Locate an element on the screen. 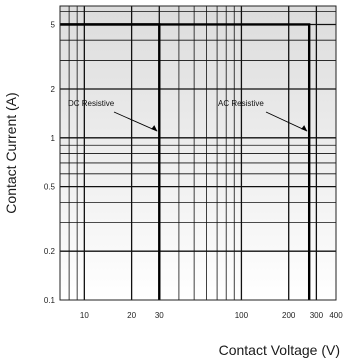 The image size is (345, 363). y-tick-label: 2 is located at coordinates (53, 89).